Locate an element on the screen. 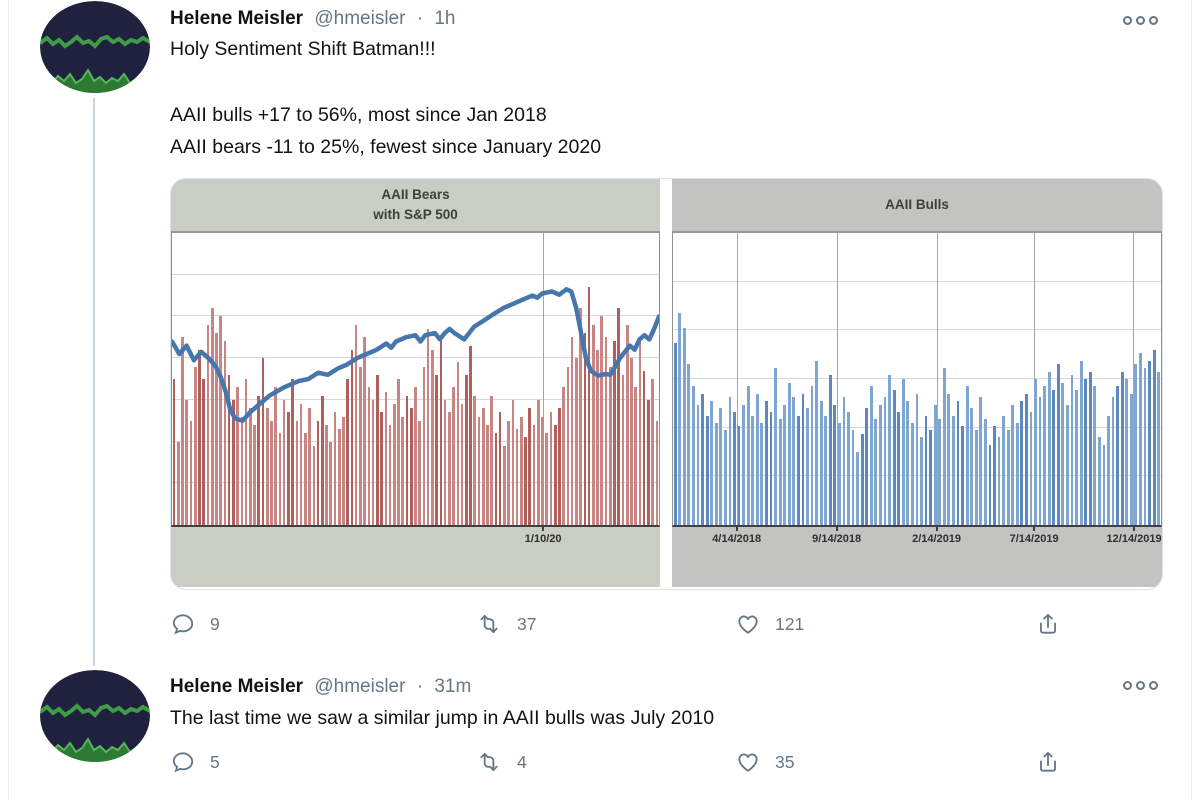 The image size is (1200, 800). tweet2-retweet-button: 4 is located at coordinates (501, 762).